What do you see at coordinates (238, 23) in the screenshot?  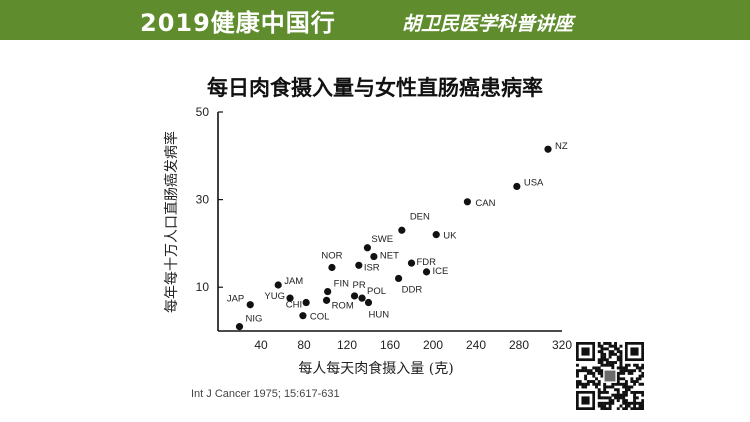 I see `banner-title: 2019健康中国行` at bounding box center [238, 23].